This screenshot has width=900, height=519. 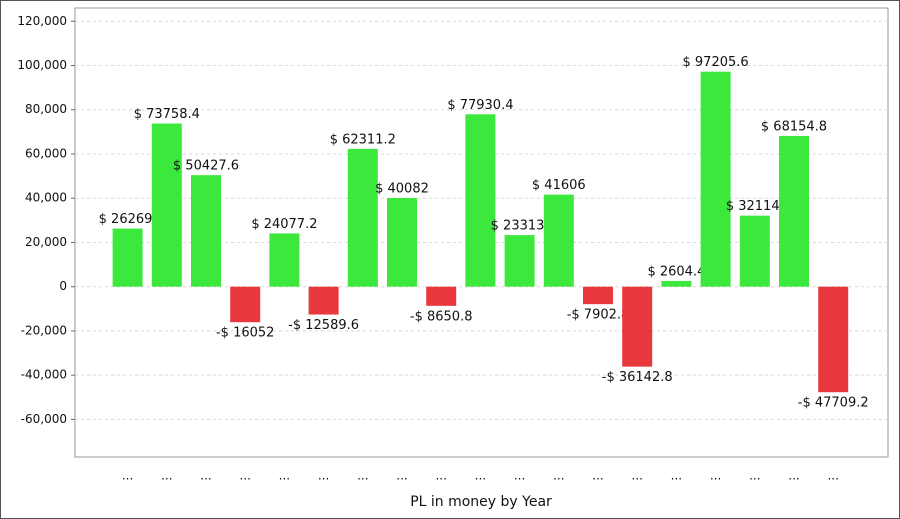 What do you see at coordinates (794, 126) in the screenshot?
I see `value-label: $ 68154.8` at bounding box center [794, 126].